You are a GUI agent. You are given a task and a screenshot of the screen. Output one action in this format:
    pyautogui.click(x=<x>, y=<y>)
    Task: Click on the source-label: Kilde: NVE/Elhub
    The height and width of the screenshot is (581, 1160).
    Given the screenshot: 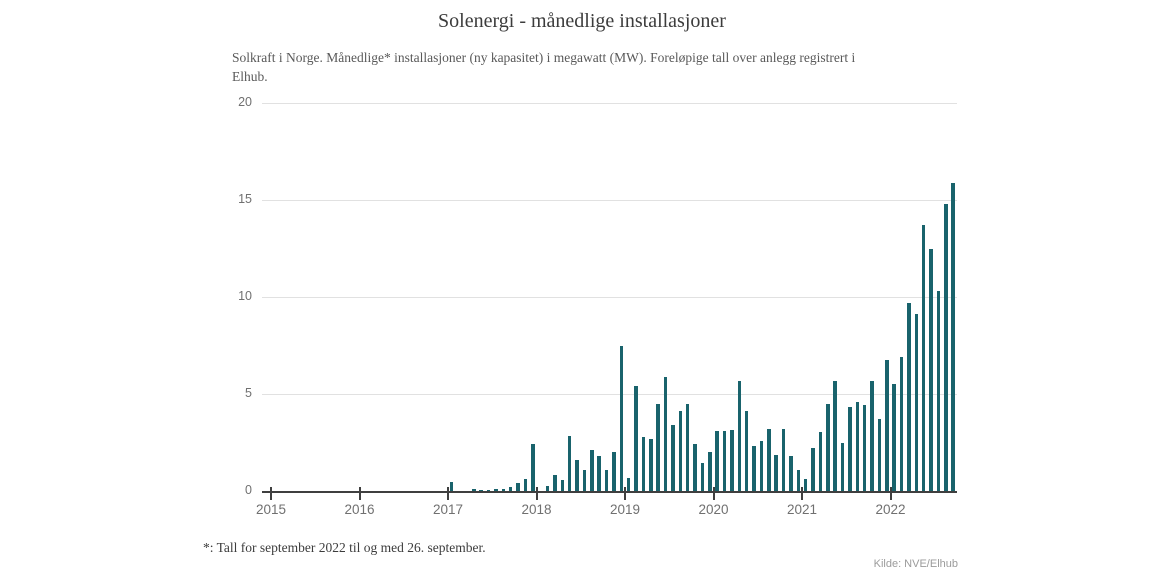 What is the action you would take?
    pyautogui.click(x=915, y=564)
    